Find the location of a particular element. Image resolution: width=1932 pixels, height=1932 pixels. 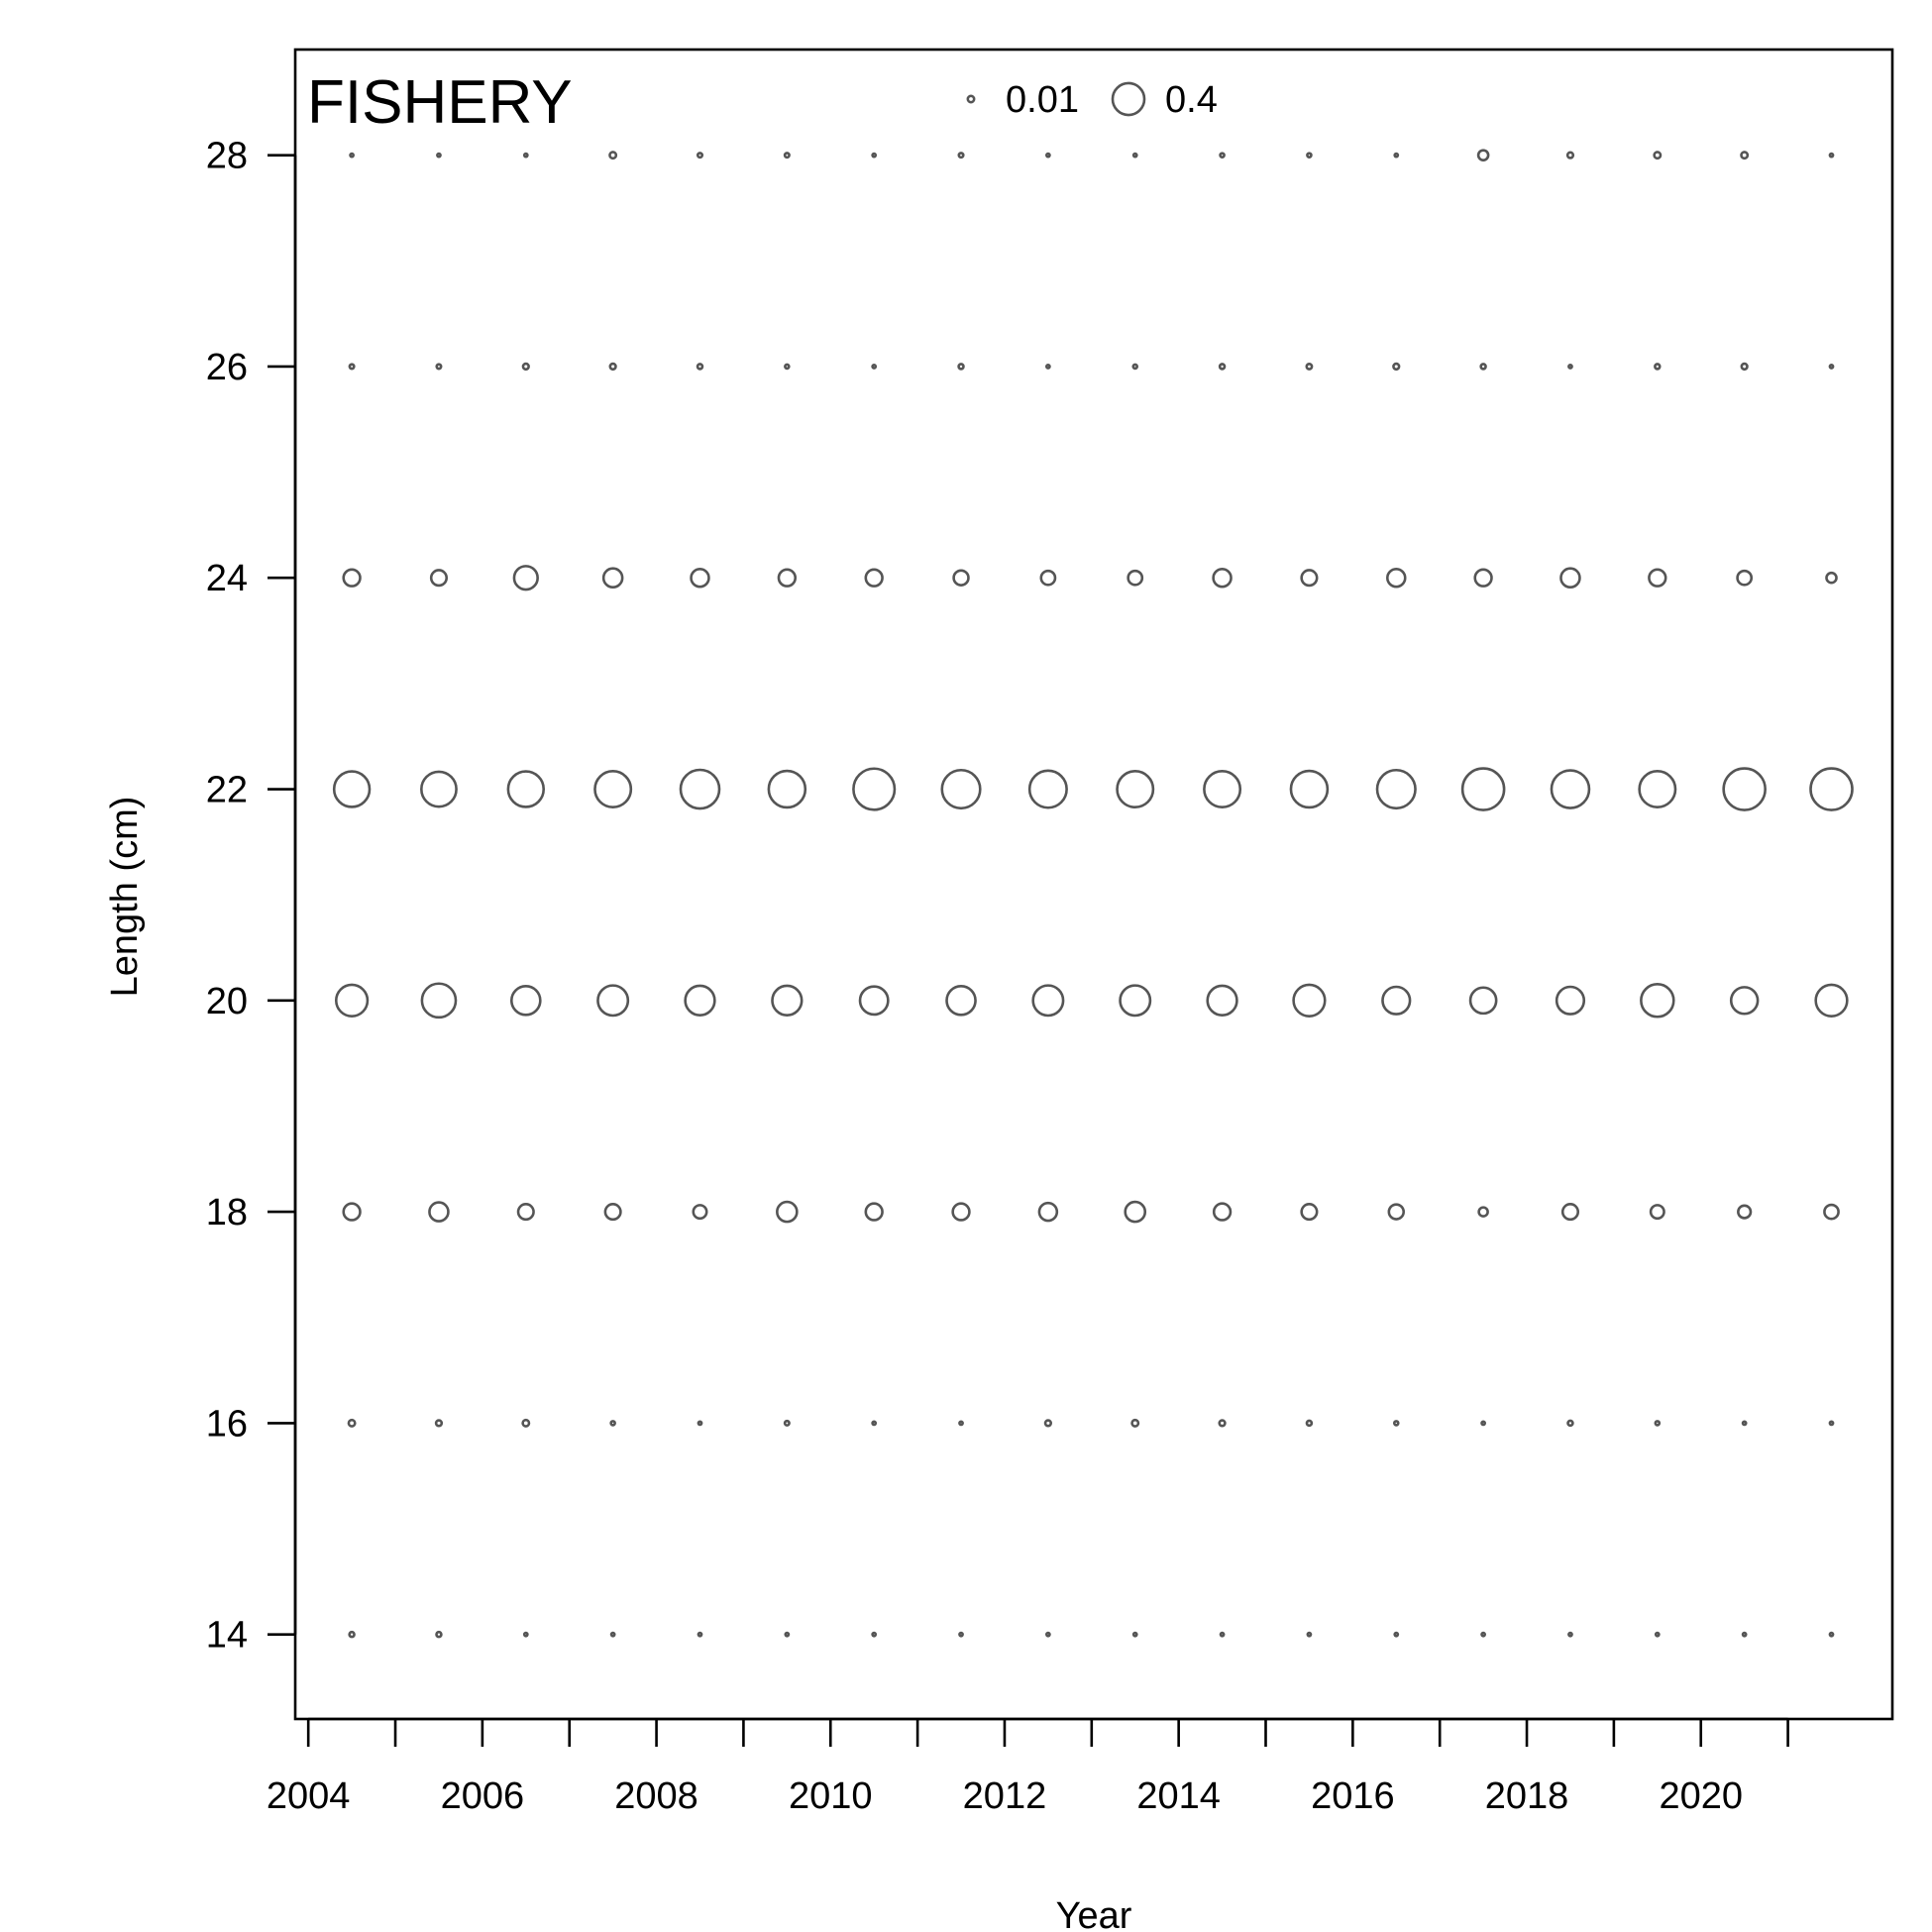

y-tick-label: 28 is located at coordinates (227, 157).